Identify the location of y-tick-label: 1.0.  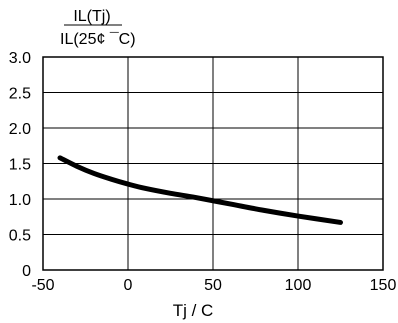
(20, 200).